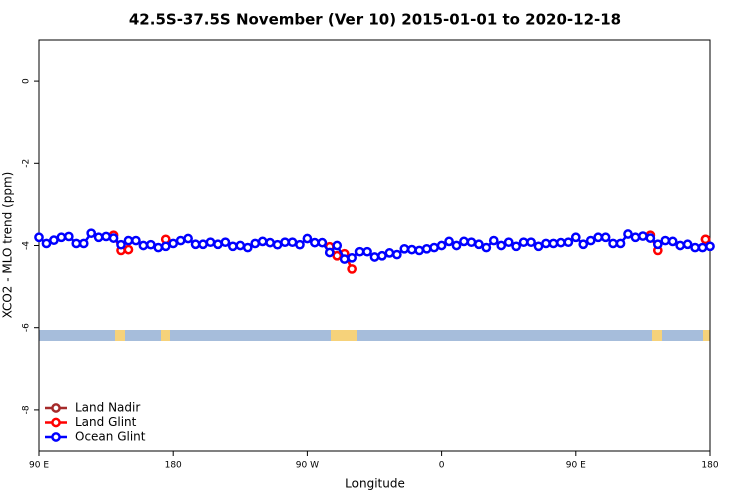  I want to click on y-tick-label: 0, so click(27, 81).